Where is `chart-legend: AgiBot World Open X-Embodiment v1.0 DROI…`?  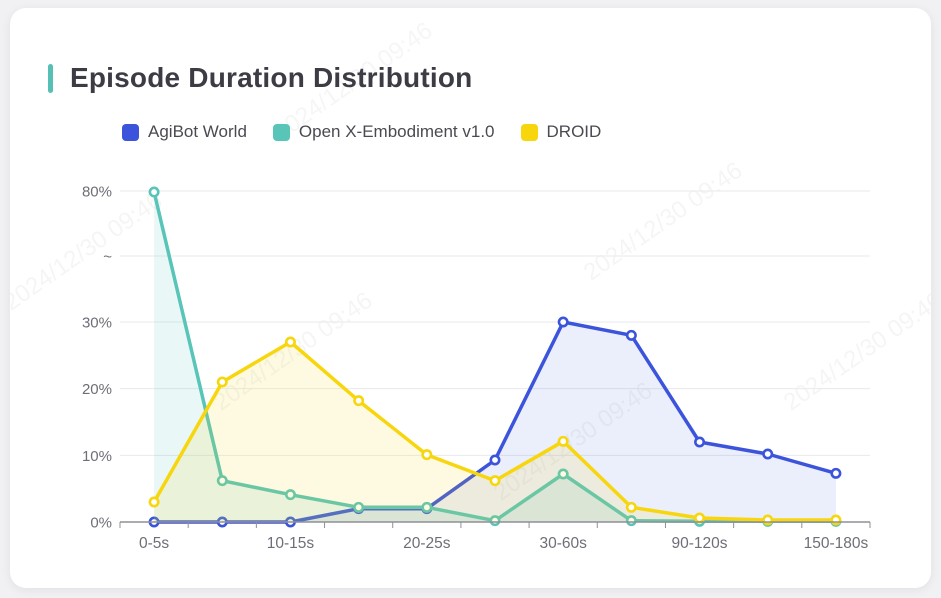
chart-legend: AgiBot World Open X-Embodiment v1.0 DROI… is located at coordinates (361, 132).